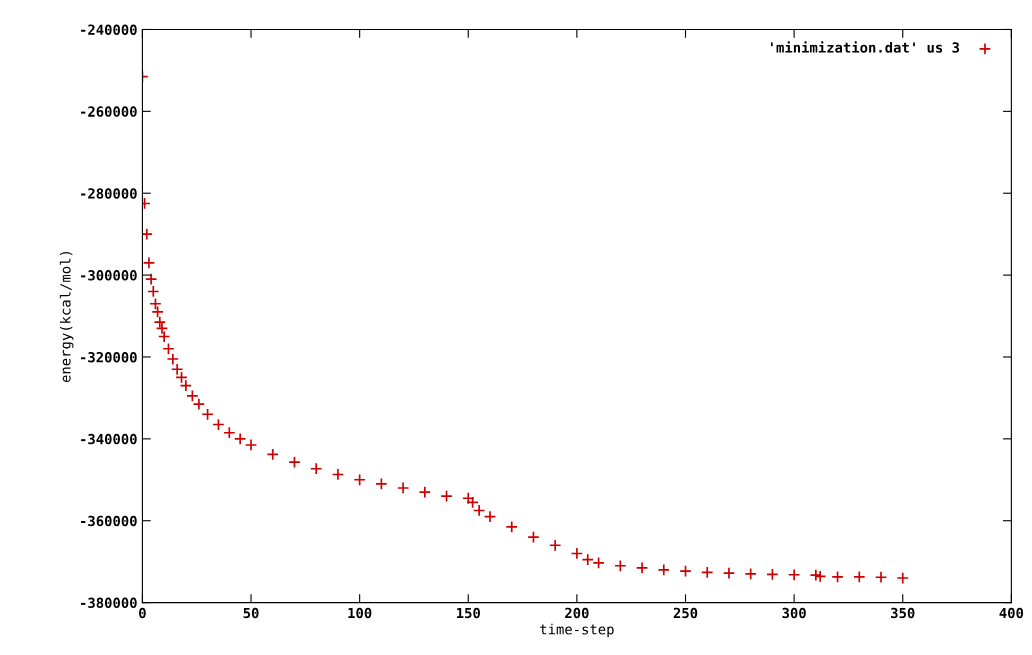 The image size is (1032, 655). Describe the element at coordinates (109, 193) in the screenshot. I see `y-tick-label: -280000` at that location.